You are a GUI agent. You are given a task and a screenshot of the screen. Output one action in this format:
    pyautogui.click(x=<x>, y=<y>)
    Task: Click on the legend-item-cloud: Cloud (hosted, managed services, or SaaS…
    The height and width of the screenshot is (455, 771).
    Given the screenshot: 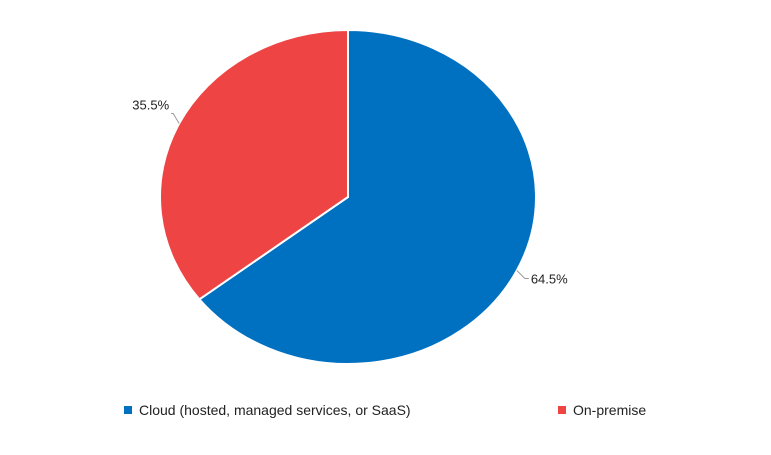 What is the action you would take?
    pyautogui.click(x=267, y=410)
    